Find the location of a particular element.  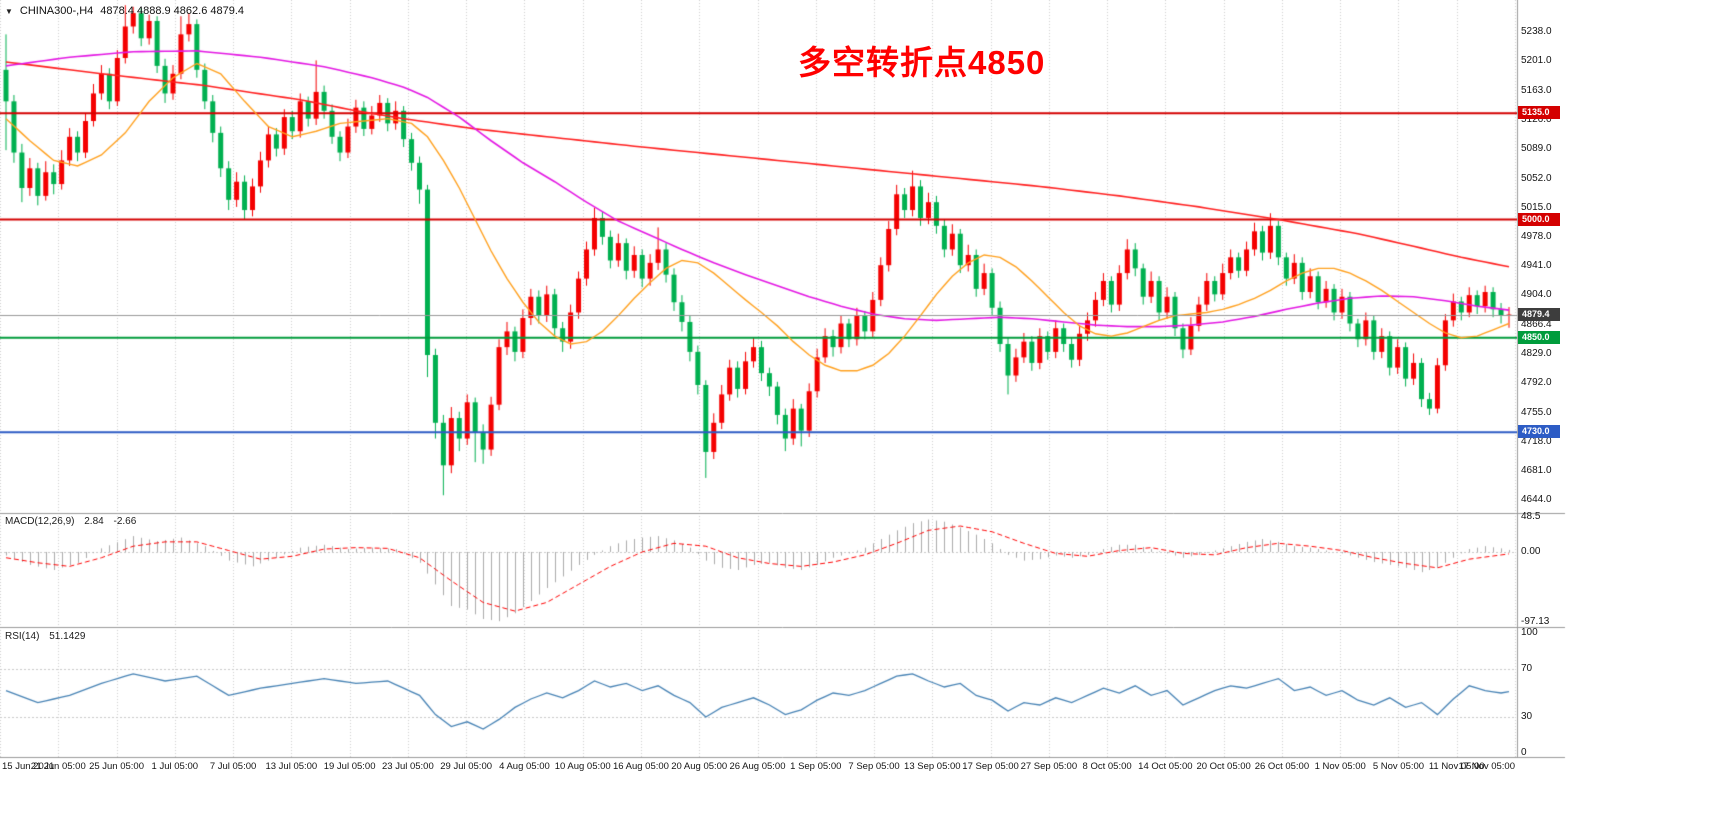

price-axis-tick: 4904.0 is located at coordinates (1536, 295).